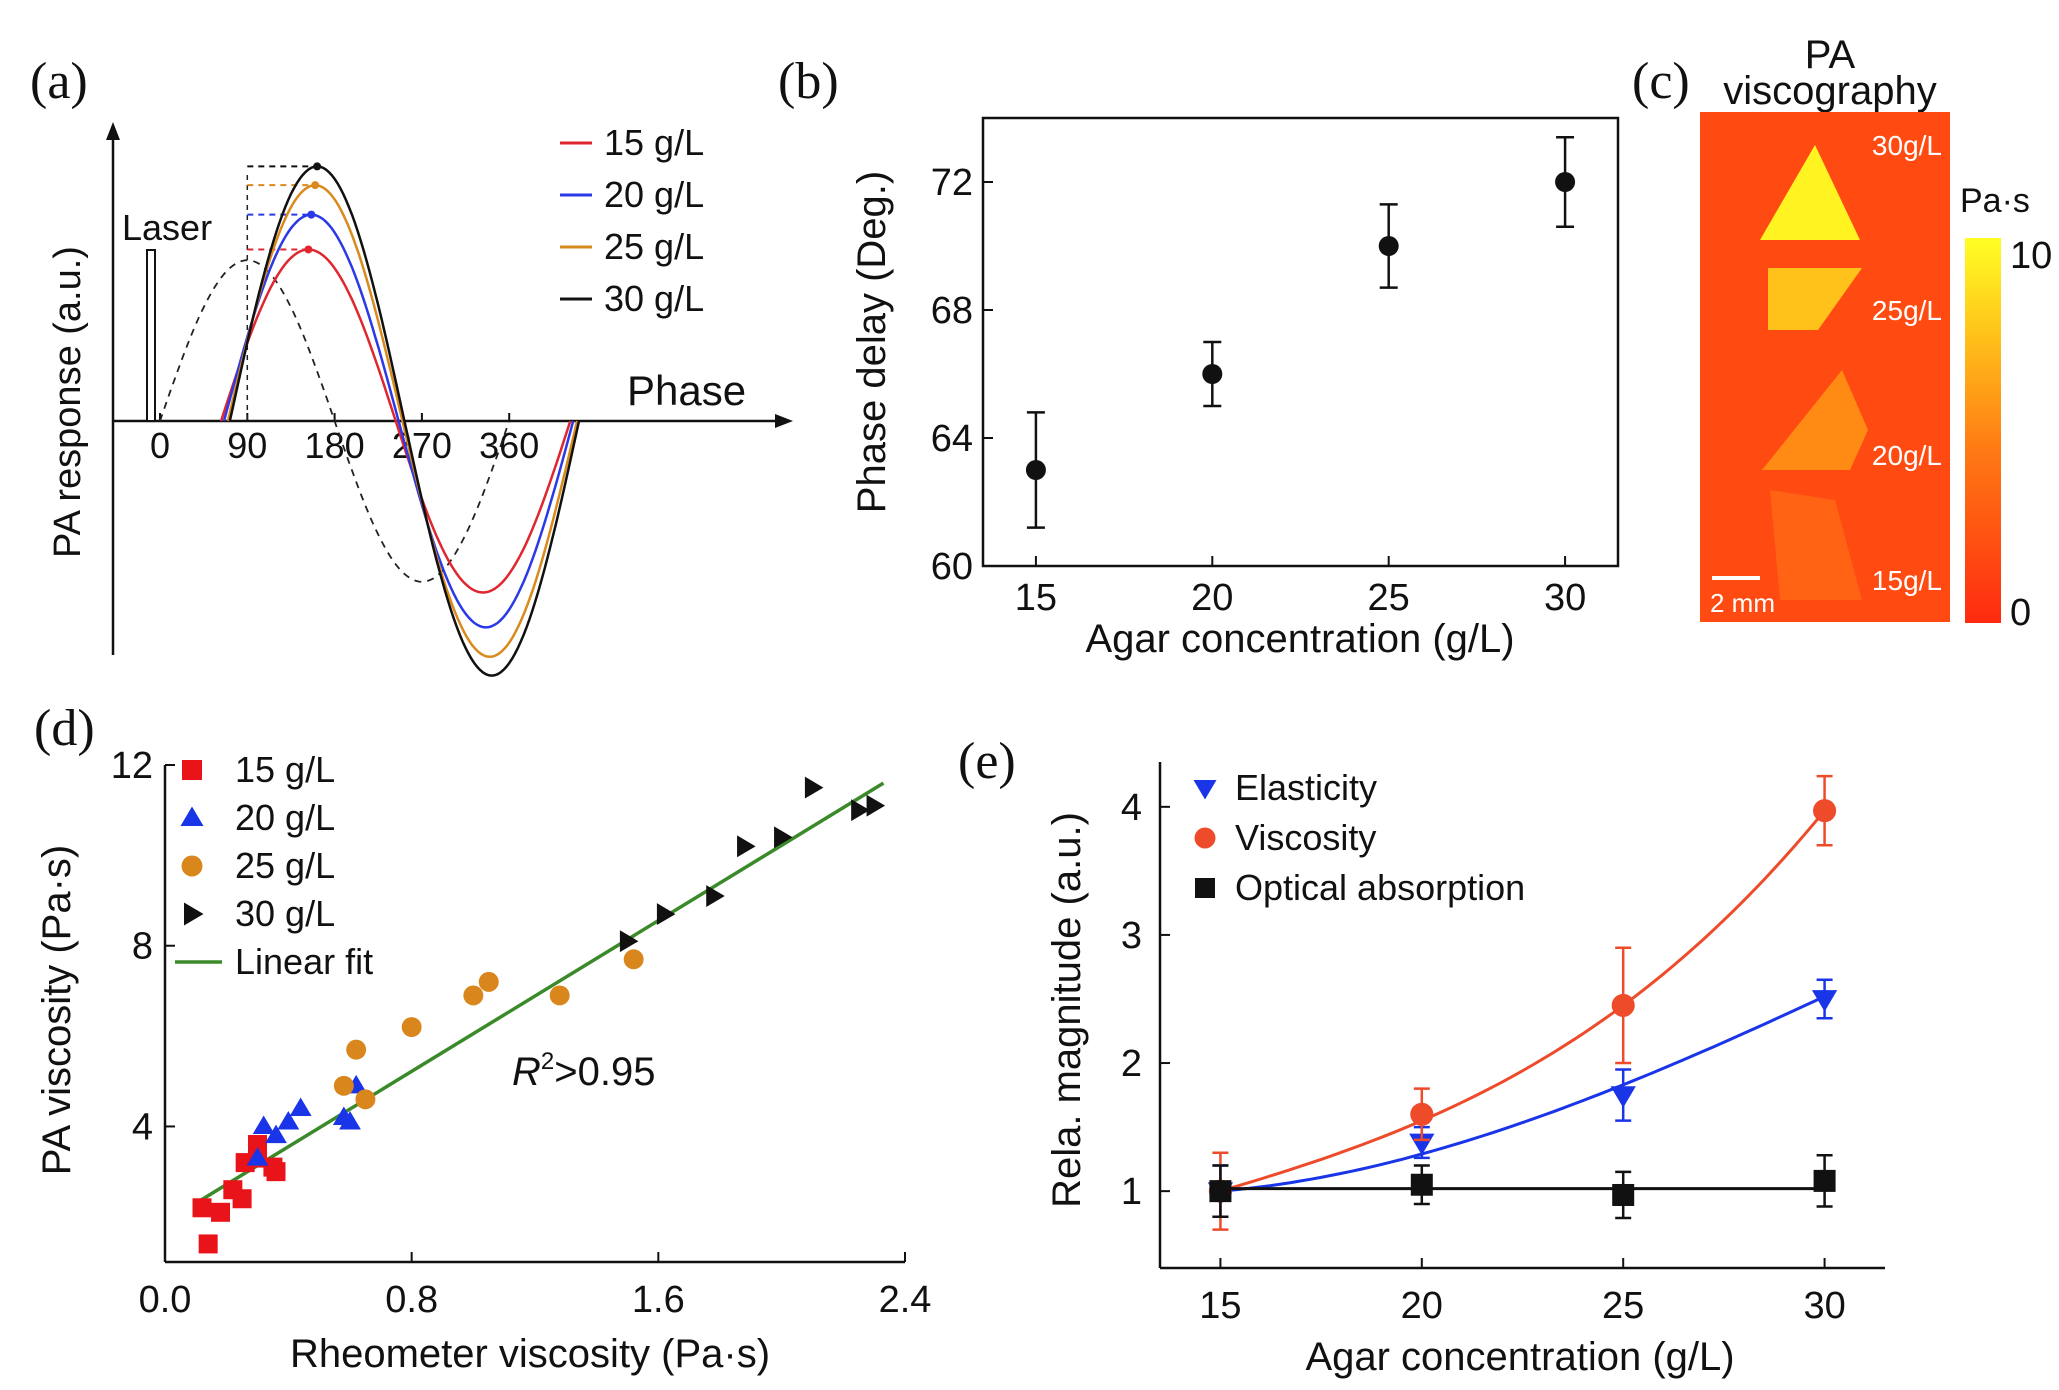  I want to click on panel-b-xtick-label: 20, so click(1212, 598).